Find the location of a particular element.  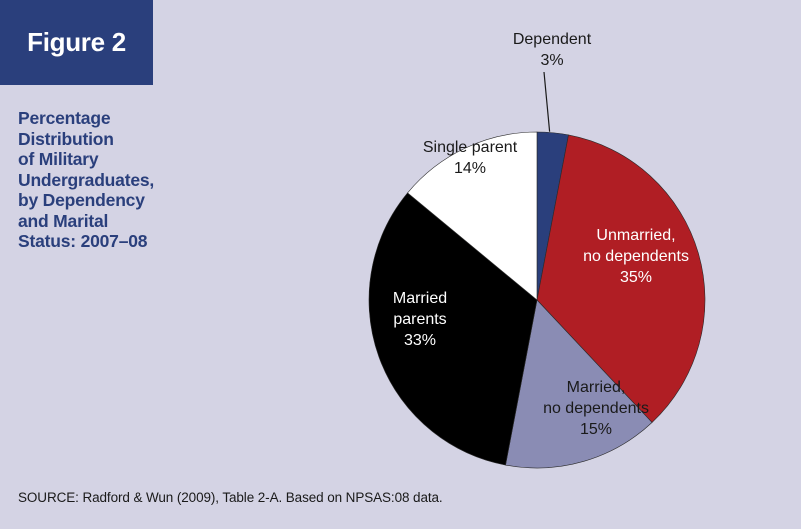

slice-label-line: Married is located at coordinates (420, 298).